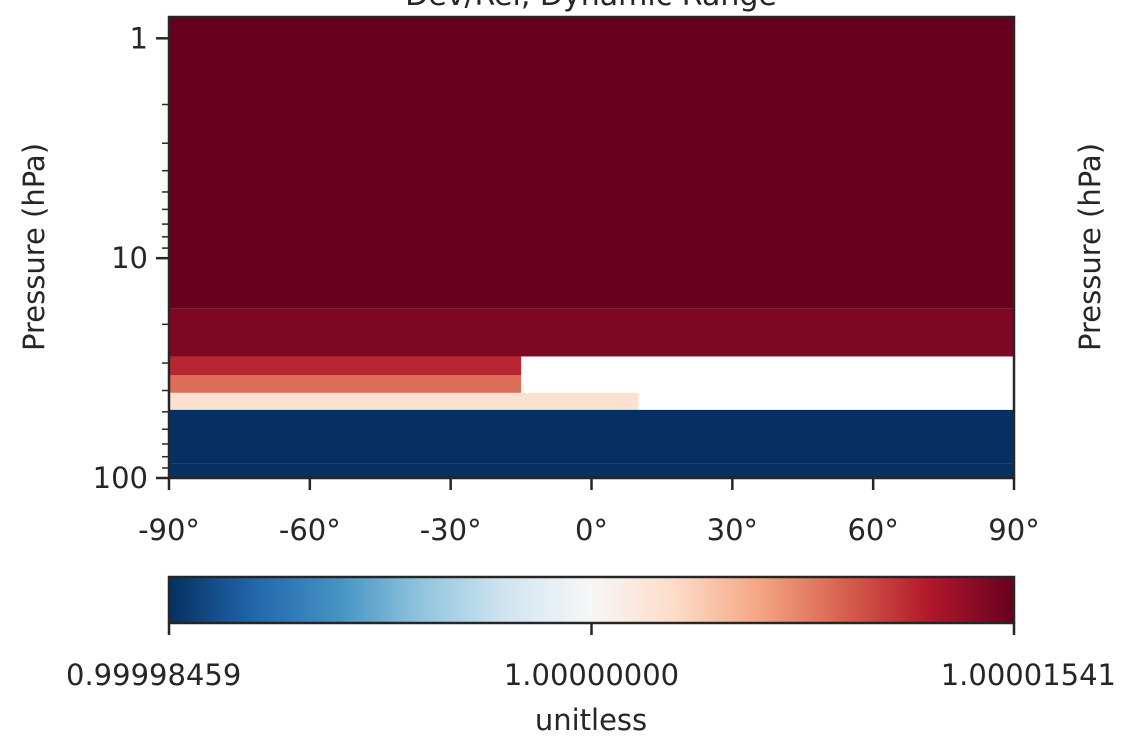 This screenshot has height=737, width=1123. I want to click on y-axis-label-right: Pressure (hPa), so click(1090, 247).